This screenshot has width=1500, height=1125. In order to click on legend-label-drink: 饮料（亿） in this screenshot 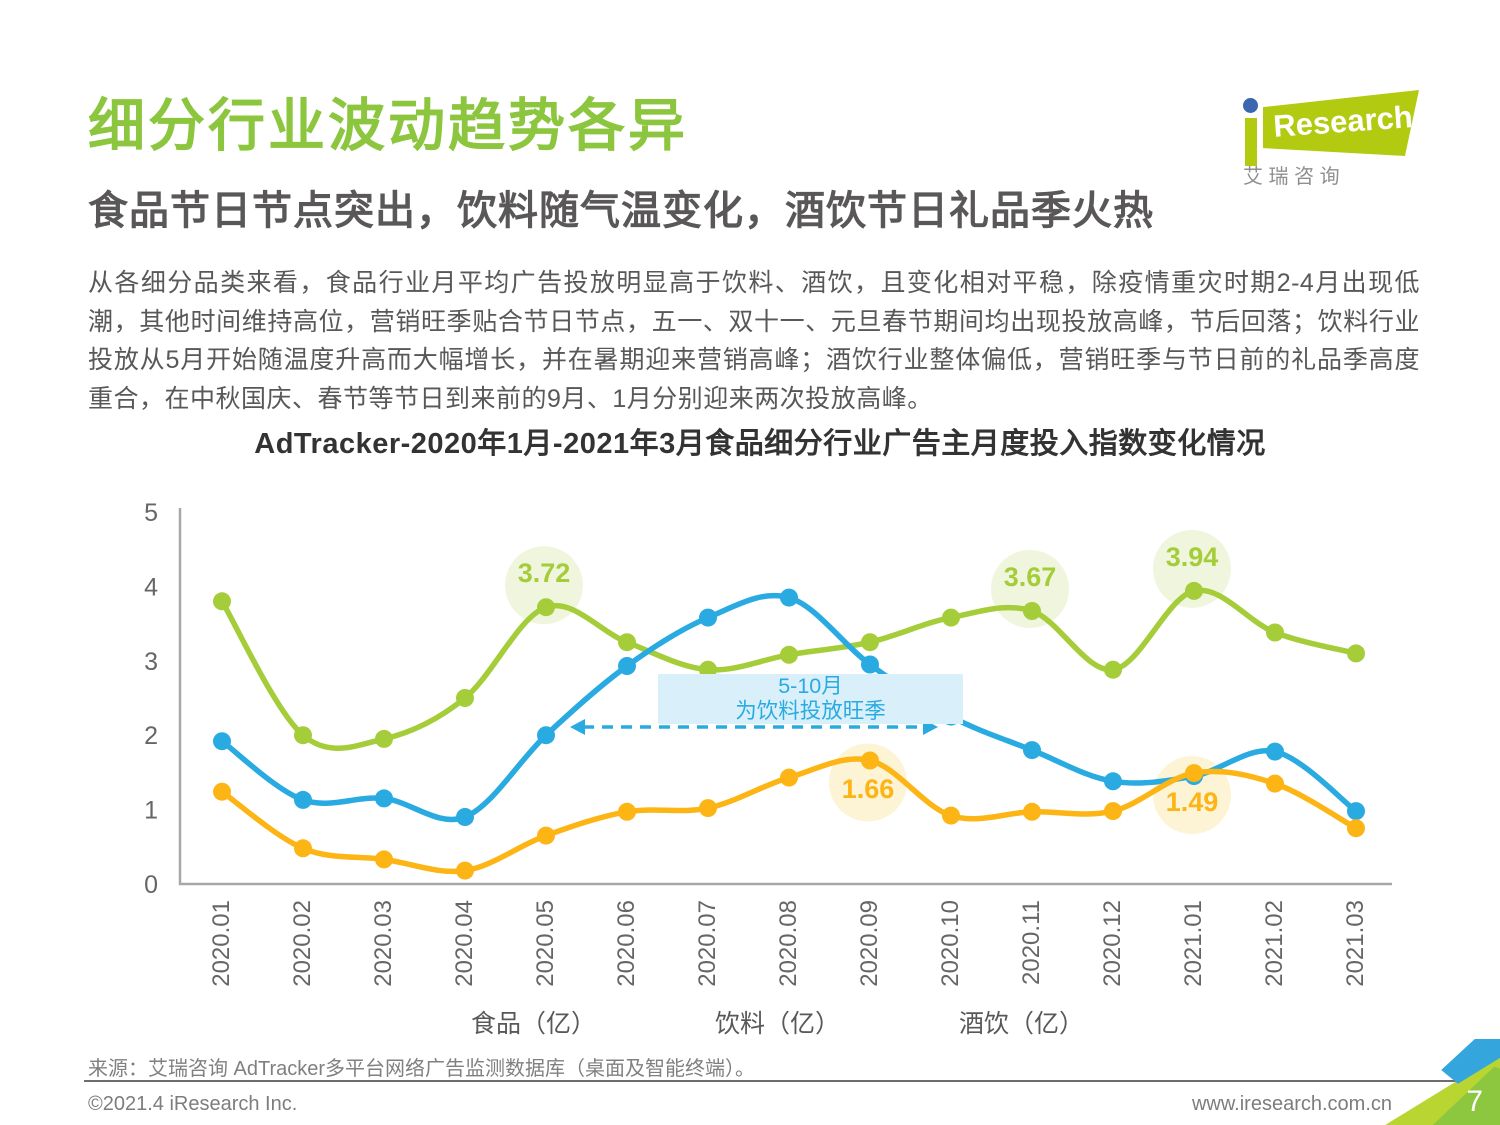, I will do `click(777, 1024)`.